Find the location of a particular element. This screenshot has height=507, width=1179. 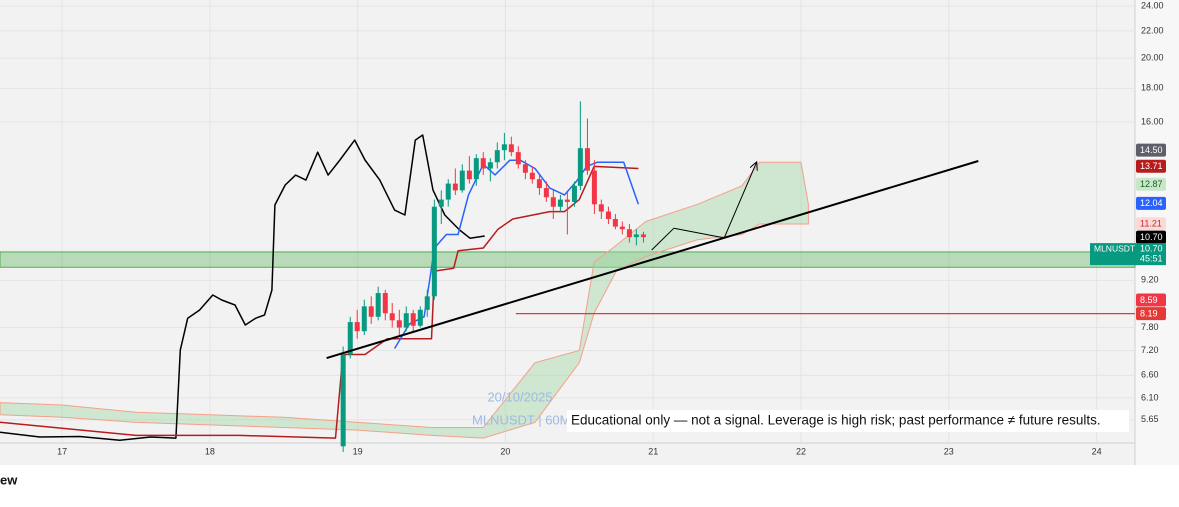

symbol-badge-price: 10.70 is located at coordinates (1151, 248).